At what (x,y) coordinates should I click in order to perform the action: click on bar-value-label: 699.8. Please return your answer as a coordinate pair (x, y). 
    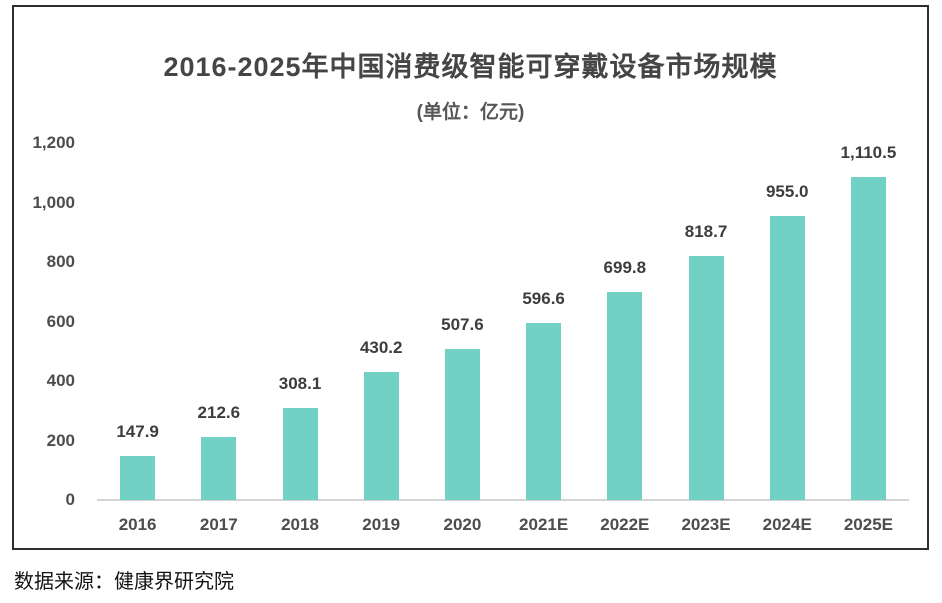
    Looking at the image, I should click on (625, 267).